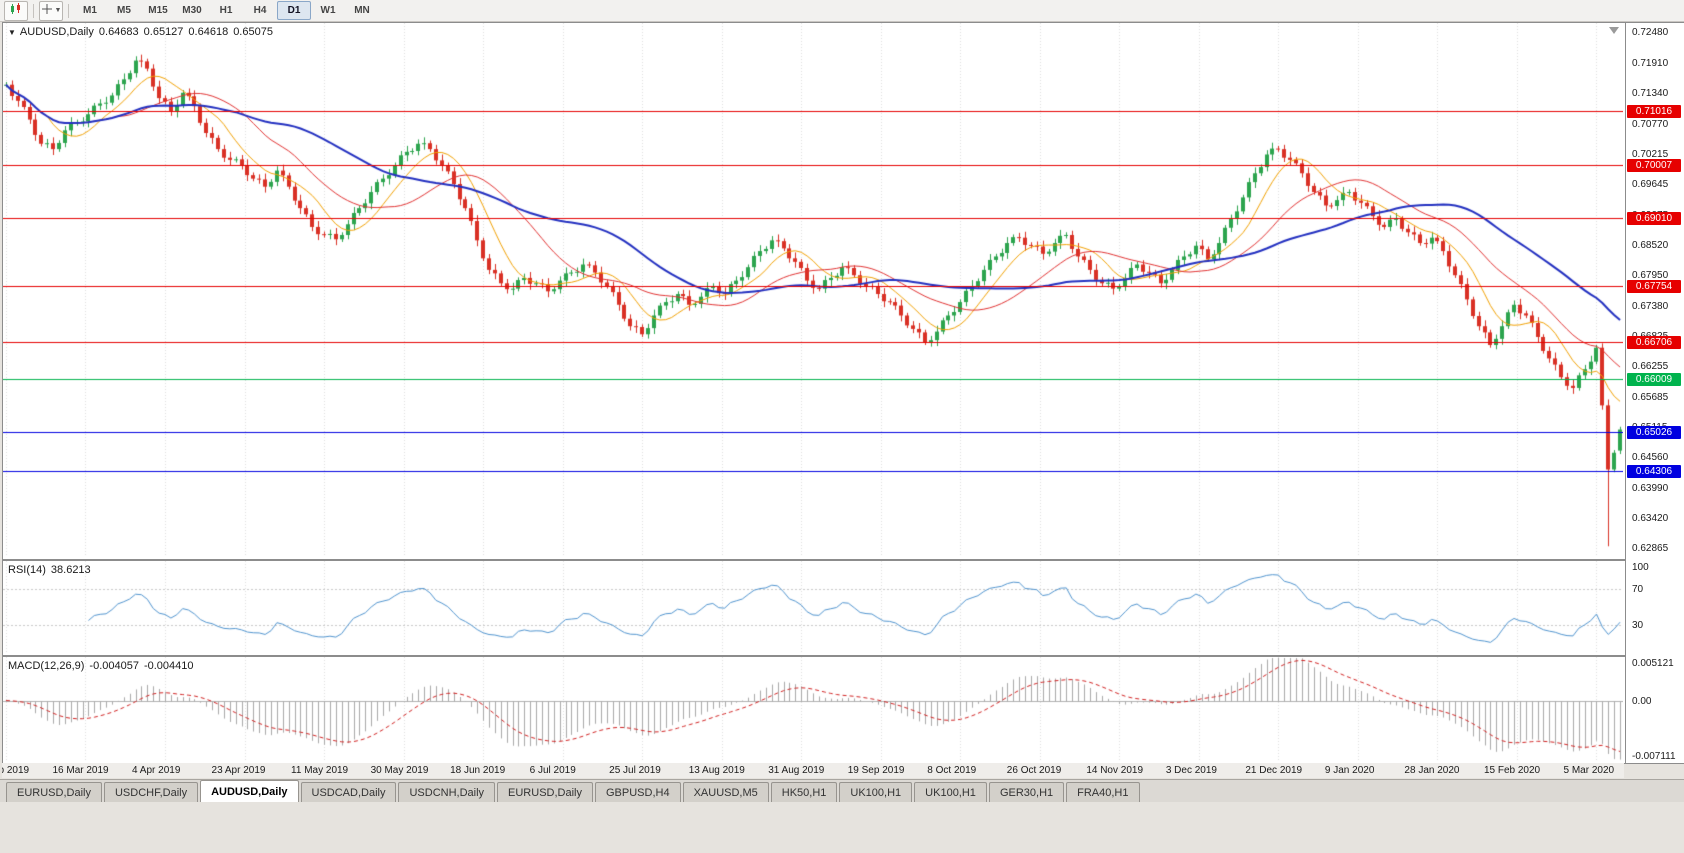 This screenshot has height=853, width=1684. I want to click on macd-canvas, so click(813, 709).